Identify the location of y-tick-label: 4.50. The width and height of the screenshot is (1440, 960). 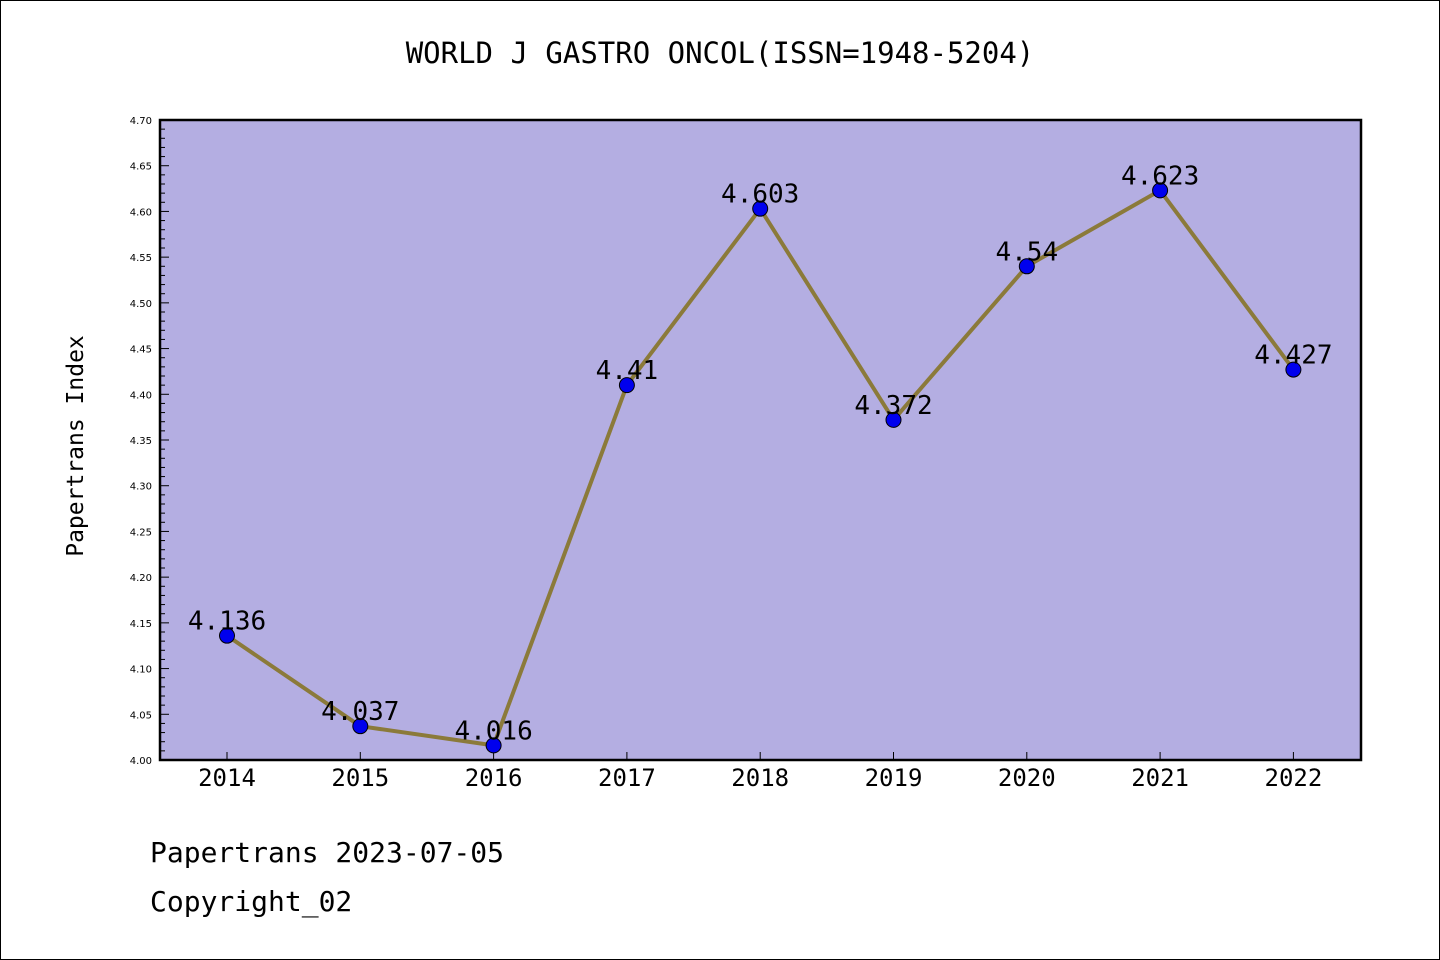
(141, 304).